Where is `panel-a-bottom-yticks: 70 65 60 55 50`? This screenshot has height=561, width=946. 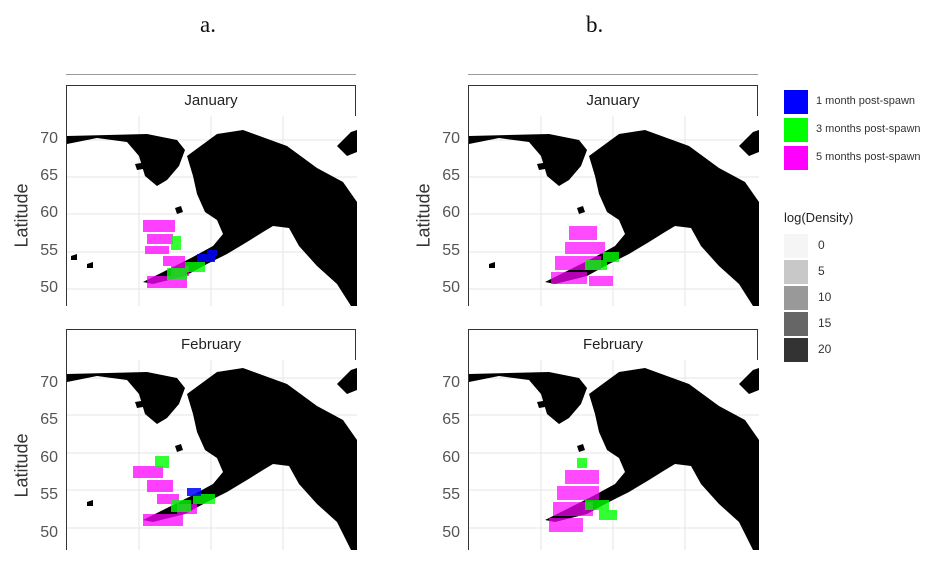
panel-a-bottom-yticks: 70 65 60 55 50 is located at coordinates (36, 460).